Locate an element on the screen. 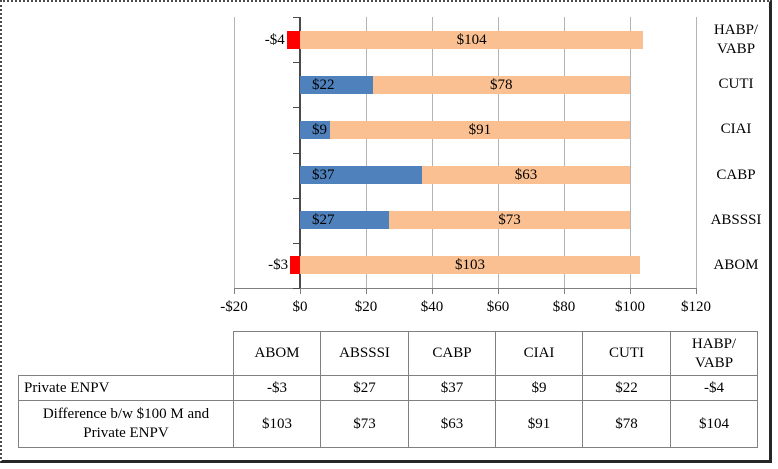  bar-value-label: $9 is located at coordinates (319, 129).